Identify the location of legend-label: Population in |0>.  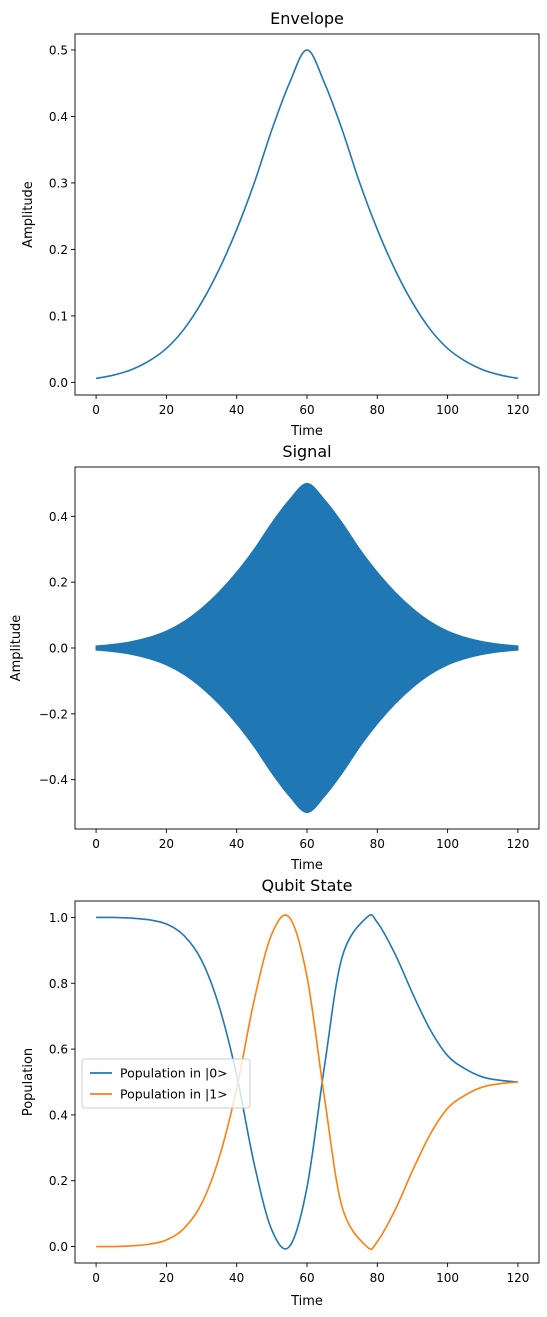
(174, 1073).